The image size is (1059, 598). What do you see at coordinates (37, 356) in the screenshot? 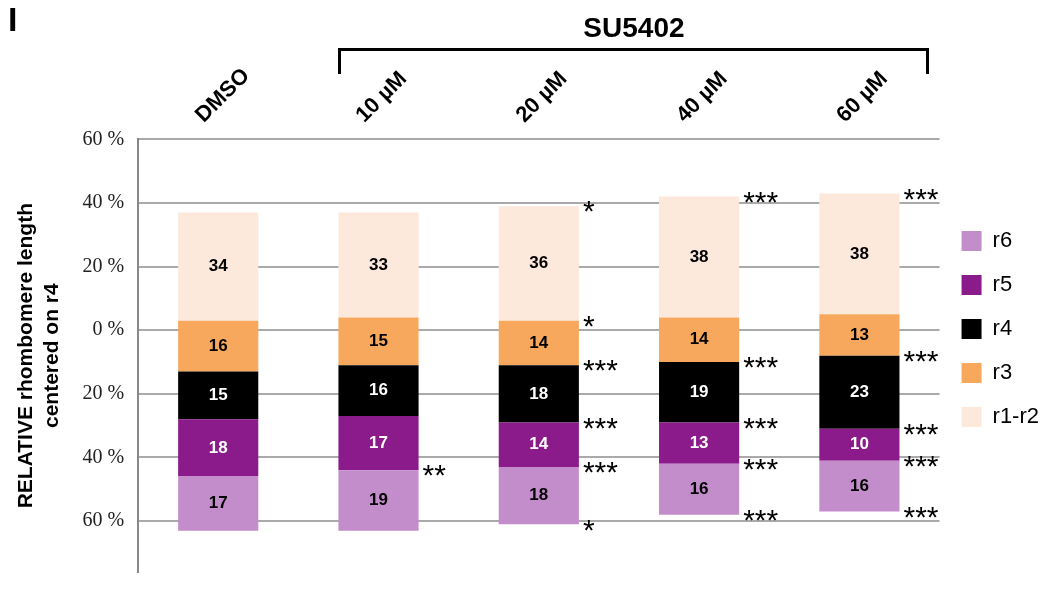
I see `y-axis-title: RELATIVE rhombomere length centered on r4` at bounding box center [37, 356].